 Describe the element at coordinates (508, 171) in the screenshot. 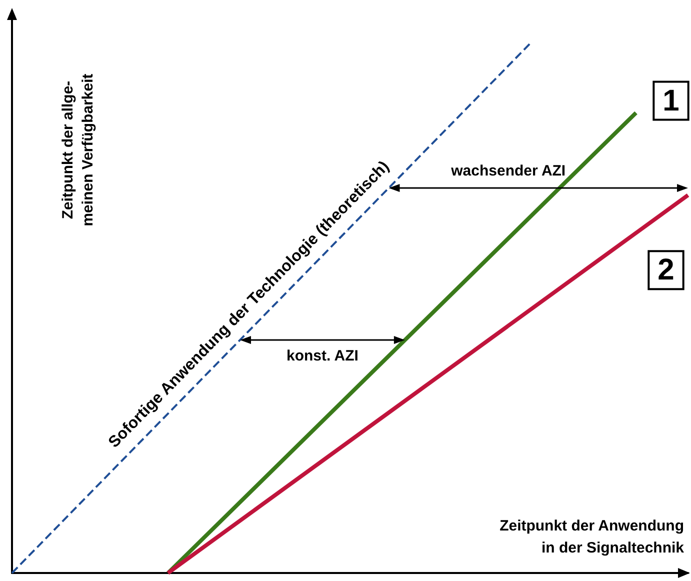

I see `annotation: wachsender AZI` at that location.